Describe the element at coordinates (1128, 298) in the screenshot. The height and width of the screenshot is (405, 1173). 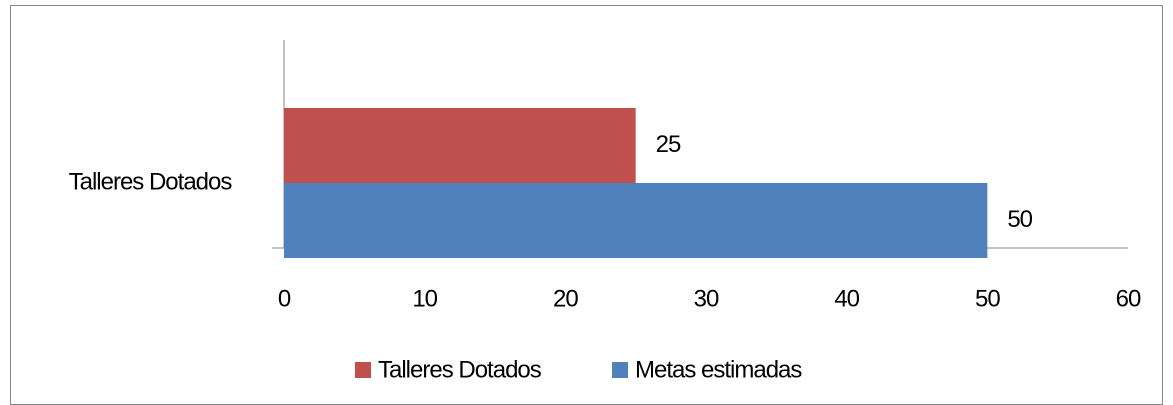
I see `x-tick-label: 60` at that location.